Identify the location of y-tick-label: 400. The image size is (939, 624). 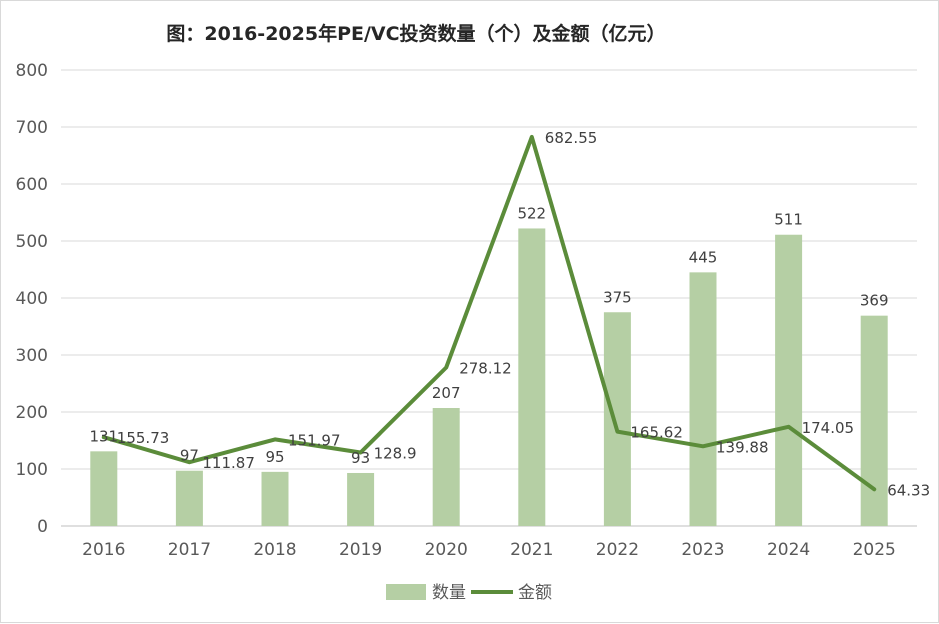
(32, 299).